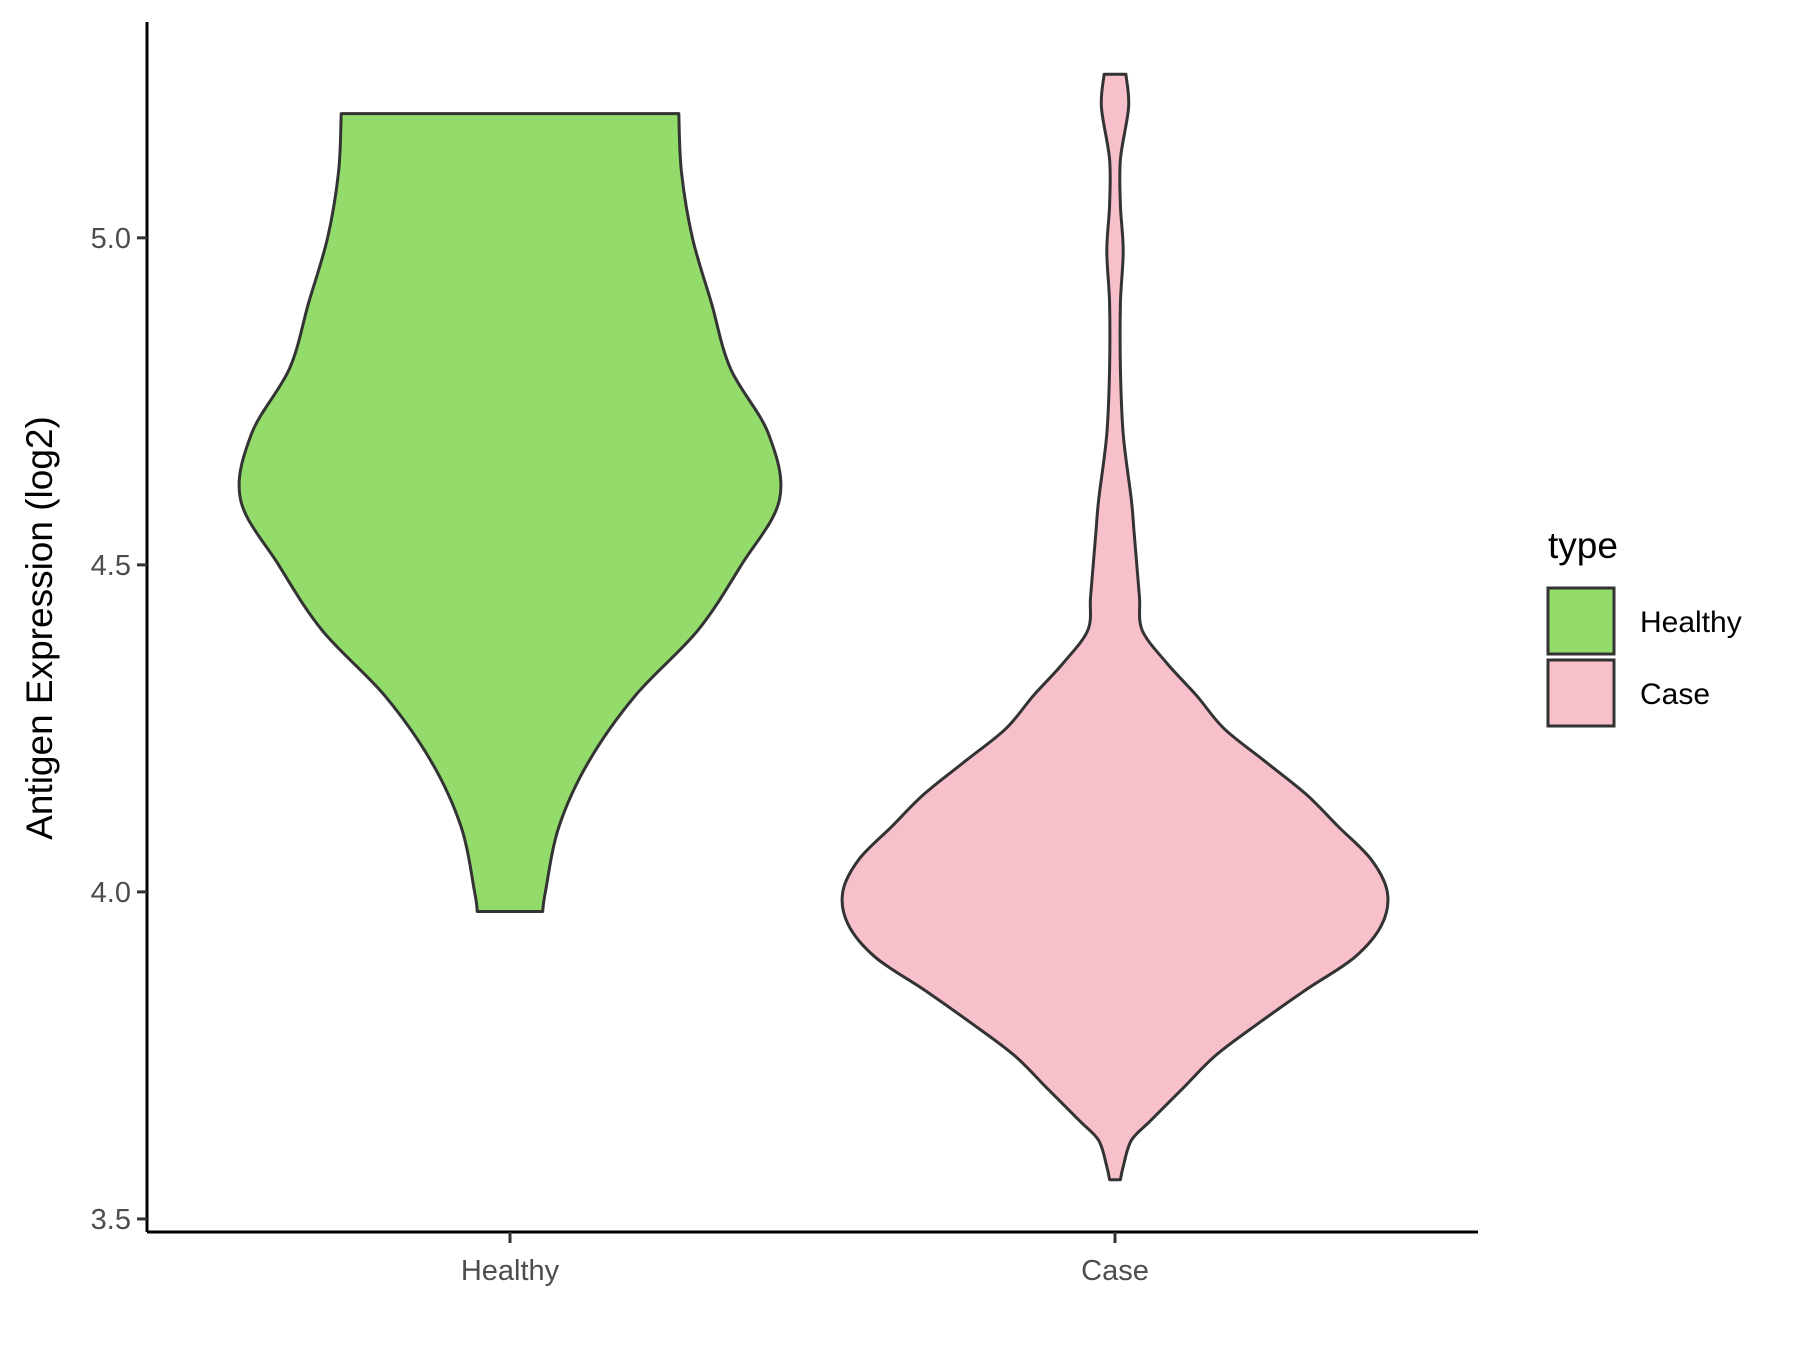  What do you see at coordinates (1581, 693) in the screenshot?
I see `legend-swatch-case` at bounding box center [1581, 693].